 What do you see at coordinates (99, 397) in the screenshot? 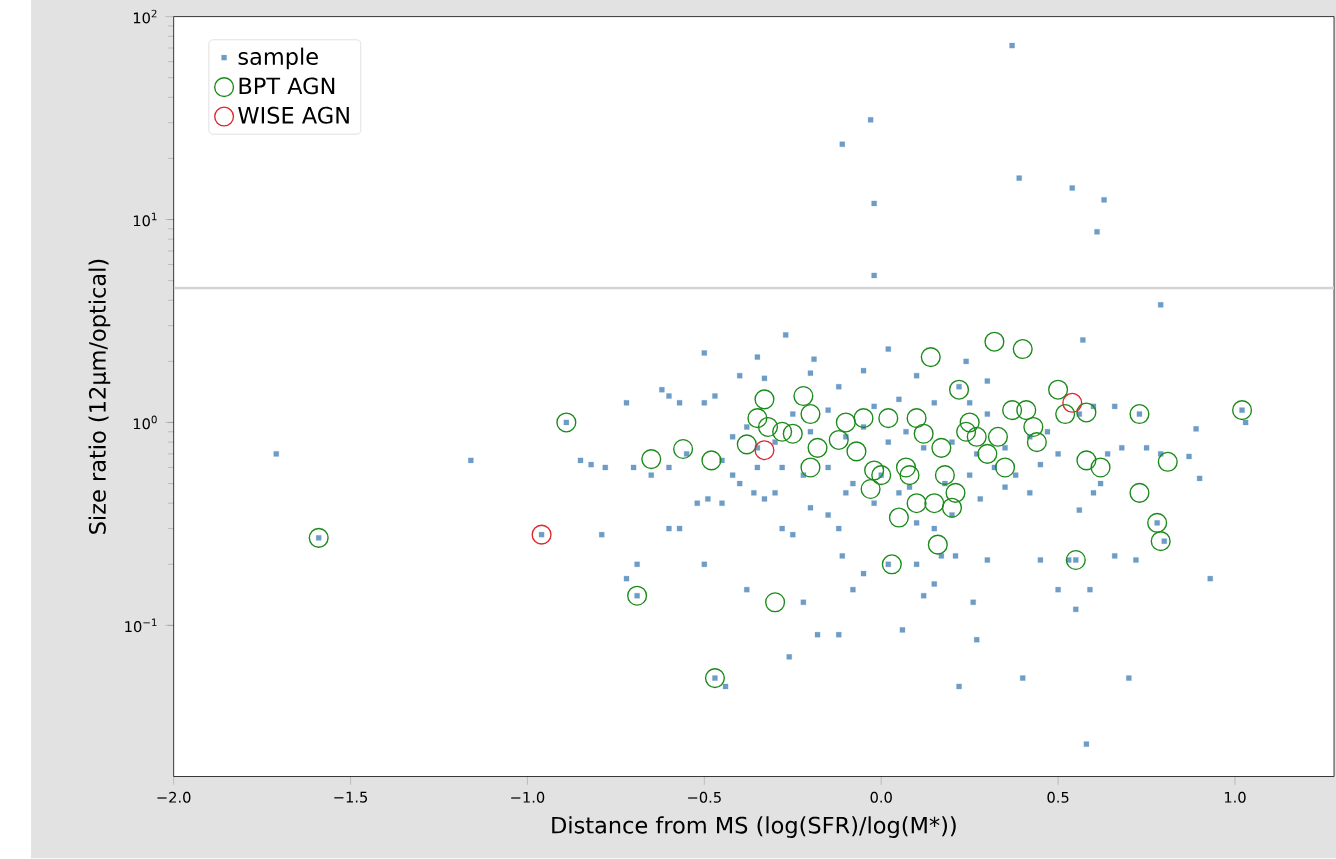
I see `y-axis-title: Size ratio (12μm/optical)` at bounding box center [99, 397].